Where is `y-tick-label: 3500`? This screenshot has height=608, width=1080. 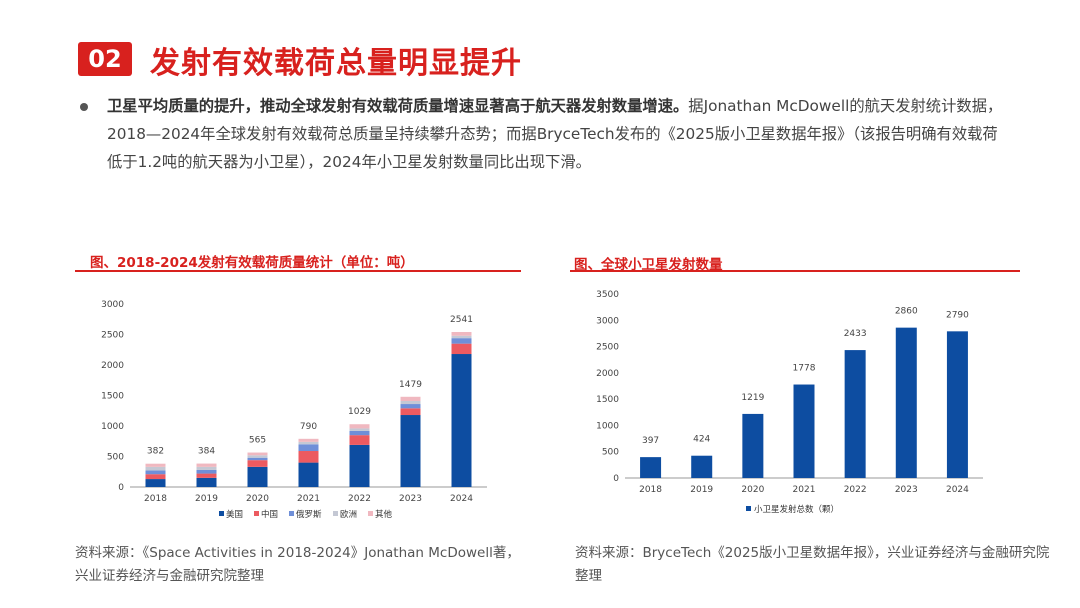 y-tick-label: 3500 is located at coordinates (607, 295).